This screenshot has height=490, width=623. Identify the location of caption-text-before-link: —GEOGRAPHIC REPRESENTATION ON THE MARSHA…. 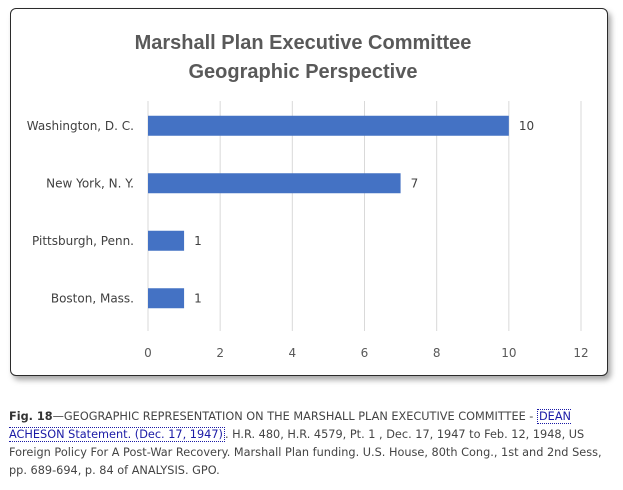
(294, 416).